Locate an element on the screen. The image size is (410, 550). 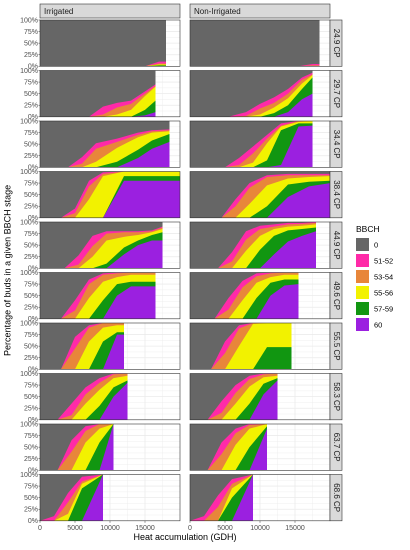
row-strip-label: 58.3 CP is located at coordinates (336, 396).